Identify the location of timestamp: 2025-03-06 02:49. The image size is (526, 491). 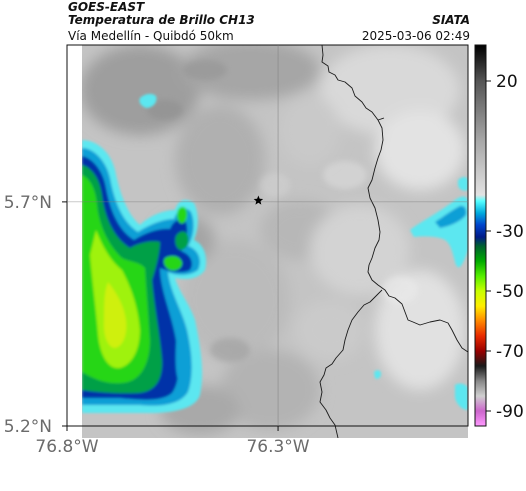
(415, 36).